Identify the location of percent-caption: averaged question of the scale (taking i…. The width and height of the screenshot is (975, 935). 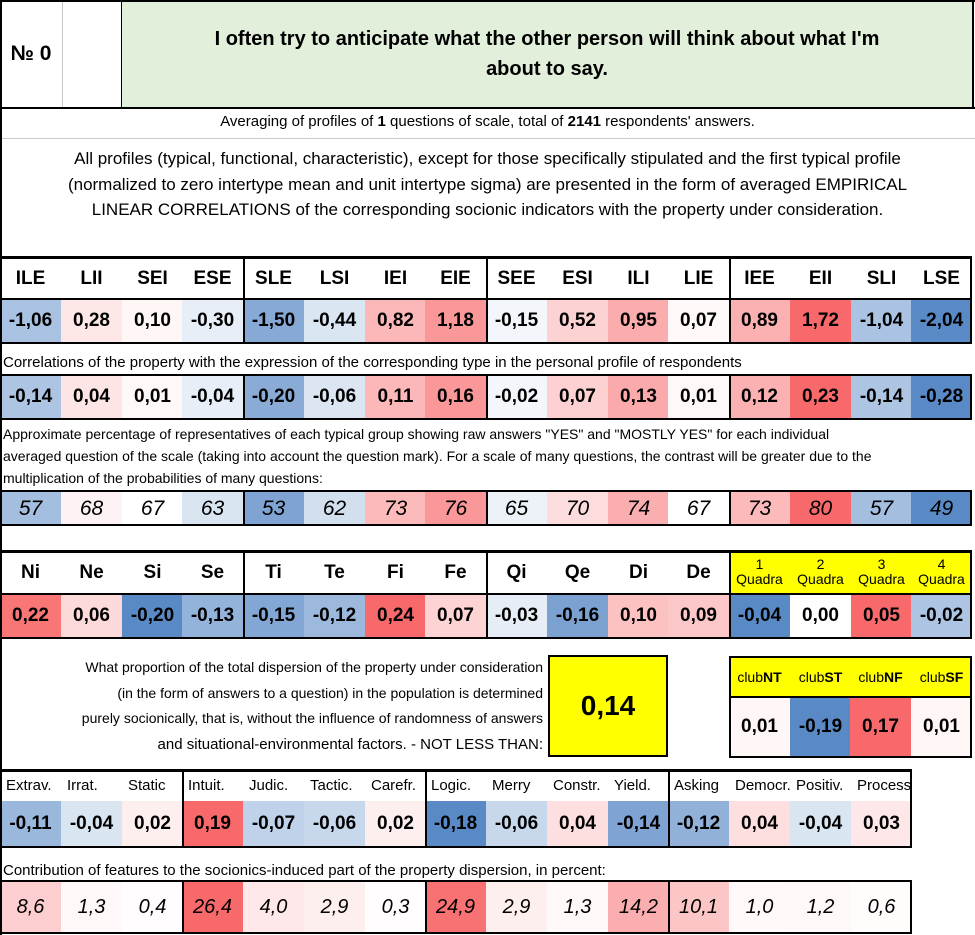
(437, 456).